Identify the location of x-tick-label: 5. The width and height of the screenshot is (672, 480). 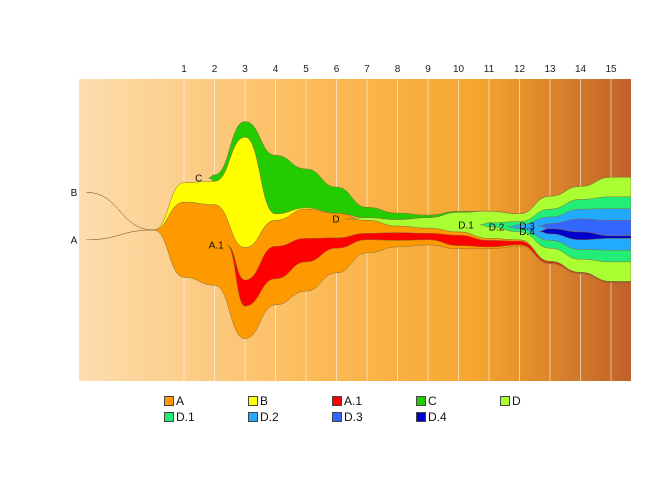
(306, 69).